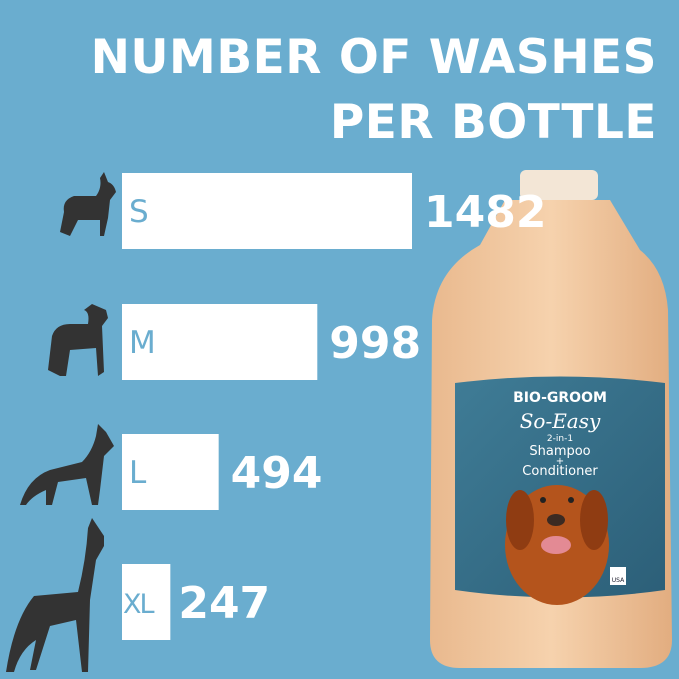 Image resolution: width=679 pixels, height=679 pixels. Describe the element at coordinates (170, 472) in the screenshot. I see `bar-l` at that location.